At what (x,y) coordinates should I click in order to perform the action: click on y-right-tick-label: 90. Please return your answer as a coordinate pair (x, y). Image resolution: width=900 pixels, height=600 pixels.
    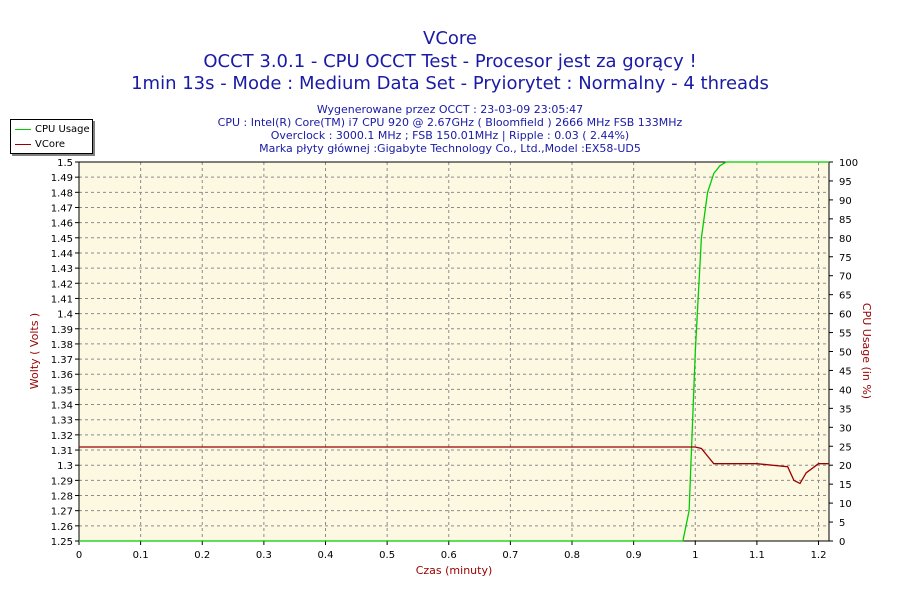
    Looking at the image, I should click on (845, 201).